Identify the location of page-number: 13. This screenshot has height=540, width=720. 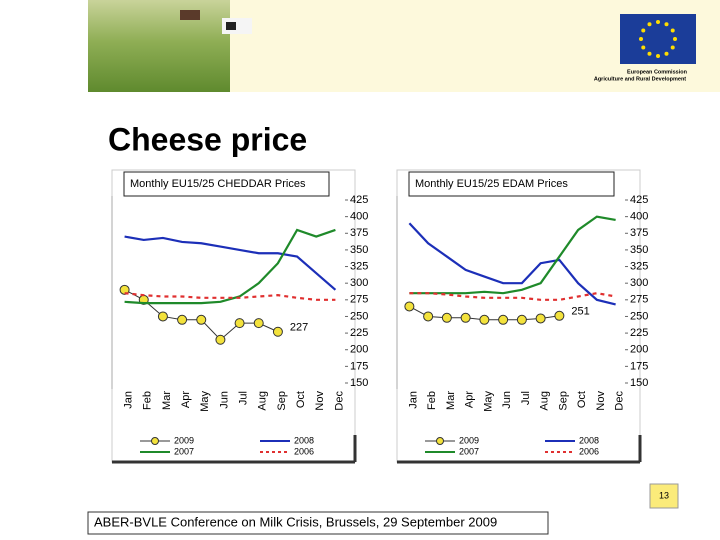
(664, 495).